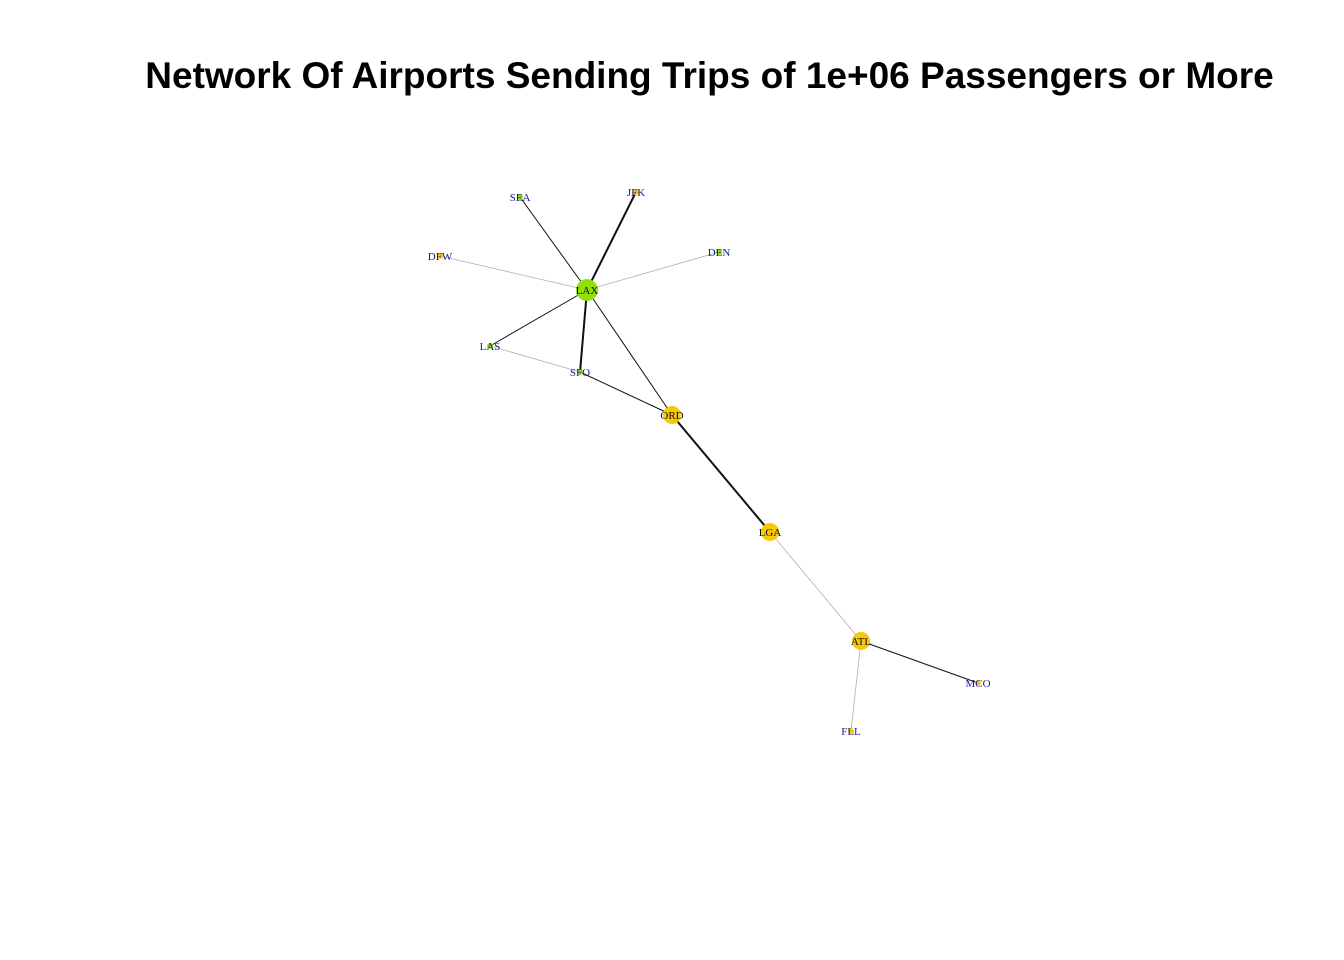 This screenshot has height=960, width=1344. What do you see at coordinates (626, 393) in the screenshot?
I see `edge-sfo-ord` at bounding box center [626, 393].